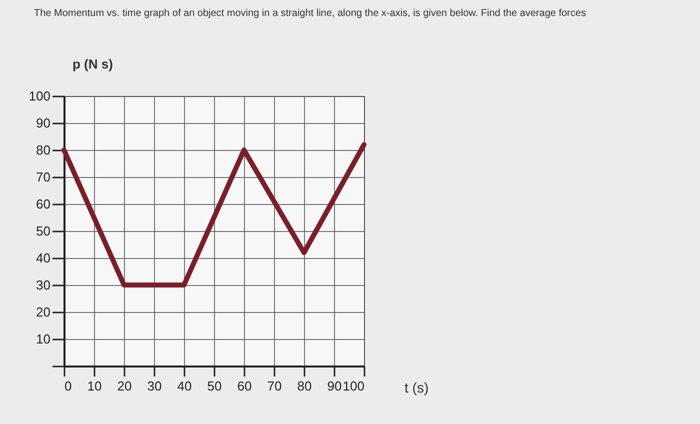 This screenshot has width=700, height=424. What do you see at coordinates (43, 312) in the screenshot?
I see `y-tick-label: 20` at bounding box center [43, 312].